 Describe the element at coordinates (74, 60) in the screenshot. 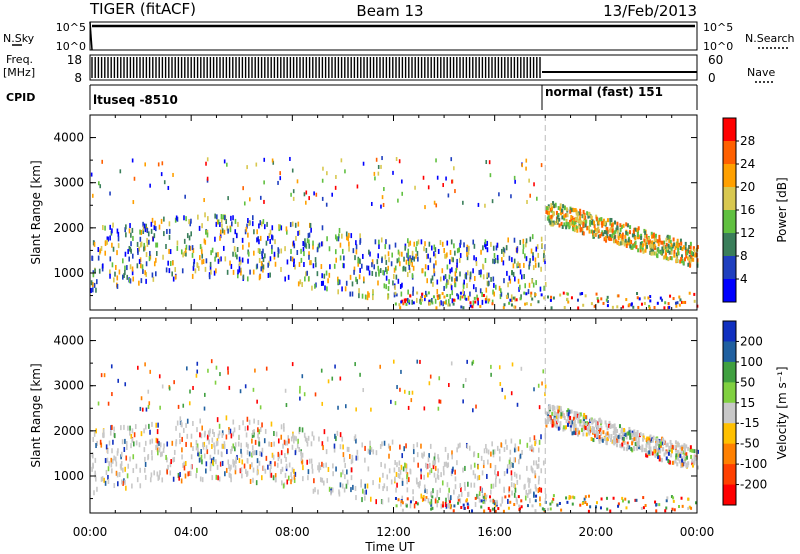

I see `freq-tick-top: 18` at that location.